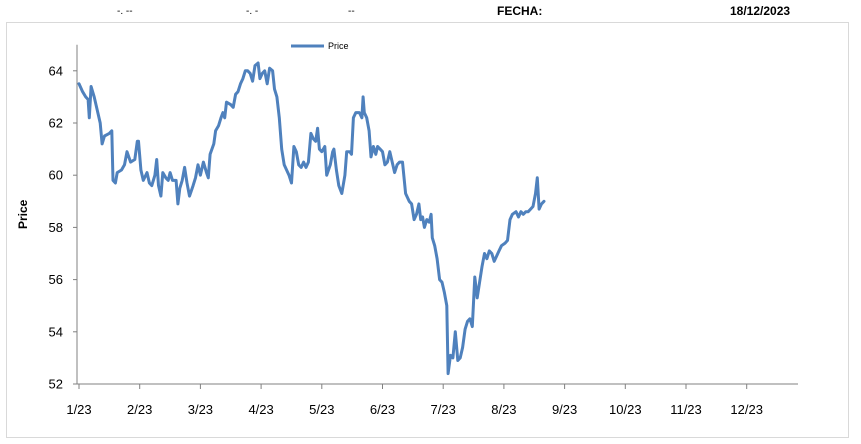 The image size is (861, 444). What do you see at coordinates (443, 409) in the screenshot?
I see `x-tick-label: 7/23` at bounding box center [443, 409].